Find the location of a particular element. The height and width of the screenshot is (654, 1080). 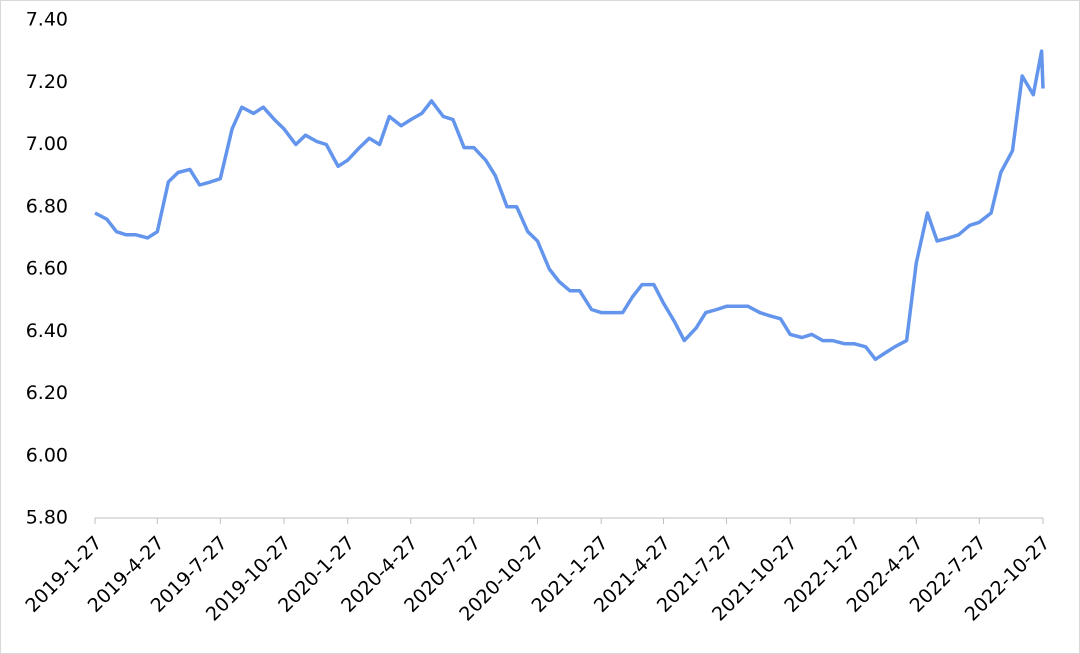

y-tick-label: 7.40 is located at coordinates (47, 20).